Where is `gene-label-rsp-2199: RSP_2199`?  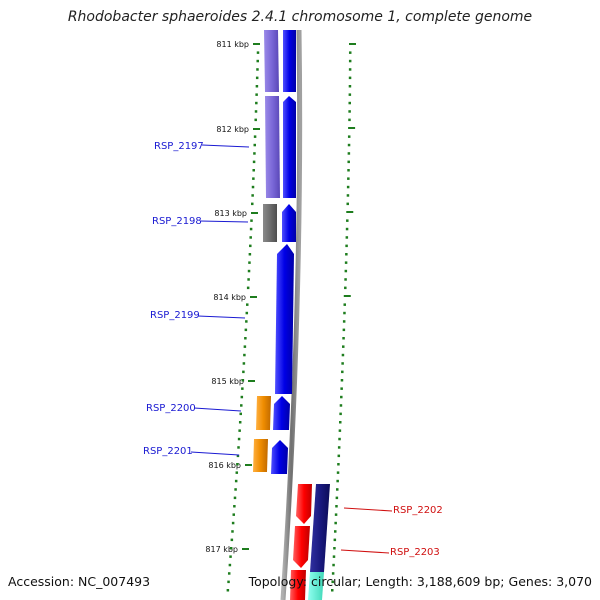
gene-label-rsp-2199: RSP_2199 is located at coordinates (175, 315).